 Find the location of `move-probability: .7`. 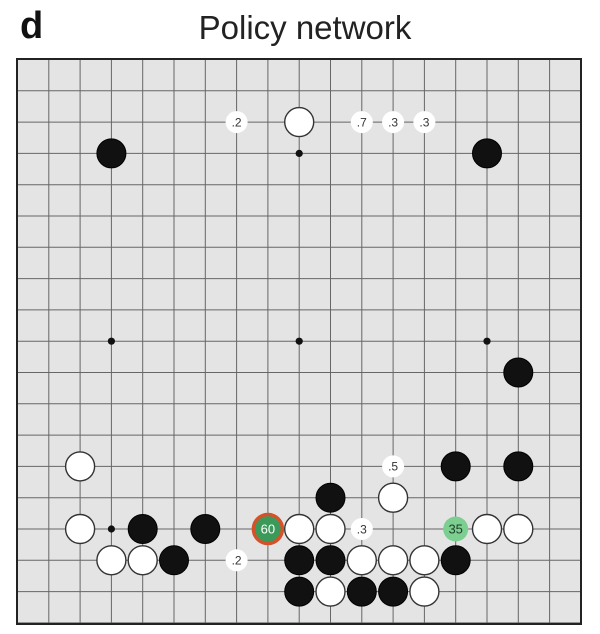

move-probability: .7 is located at coordinates (361, 122).